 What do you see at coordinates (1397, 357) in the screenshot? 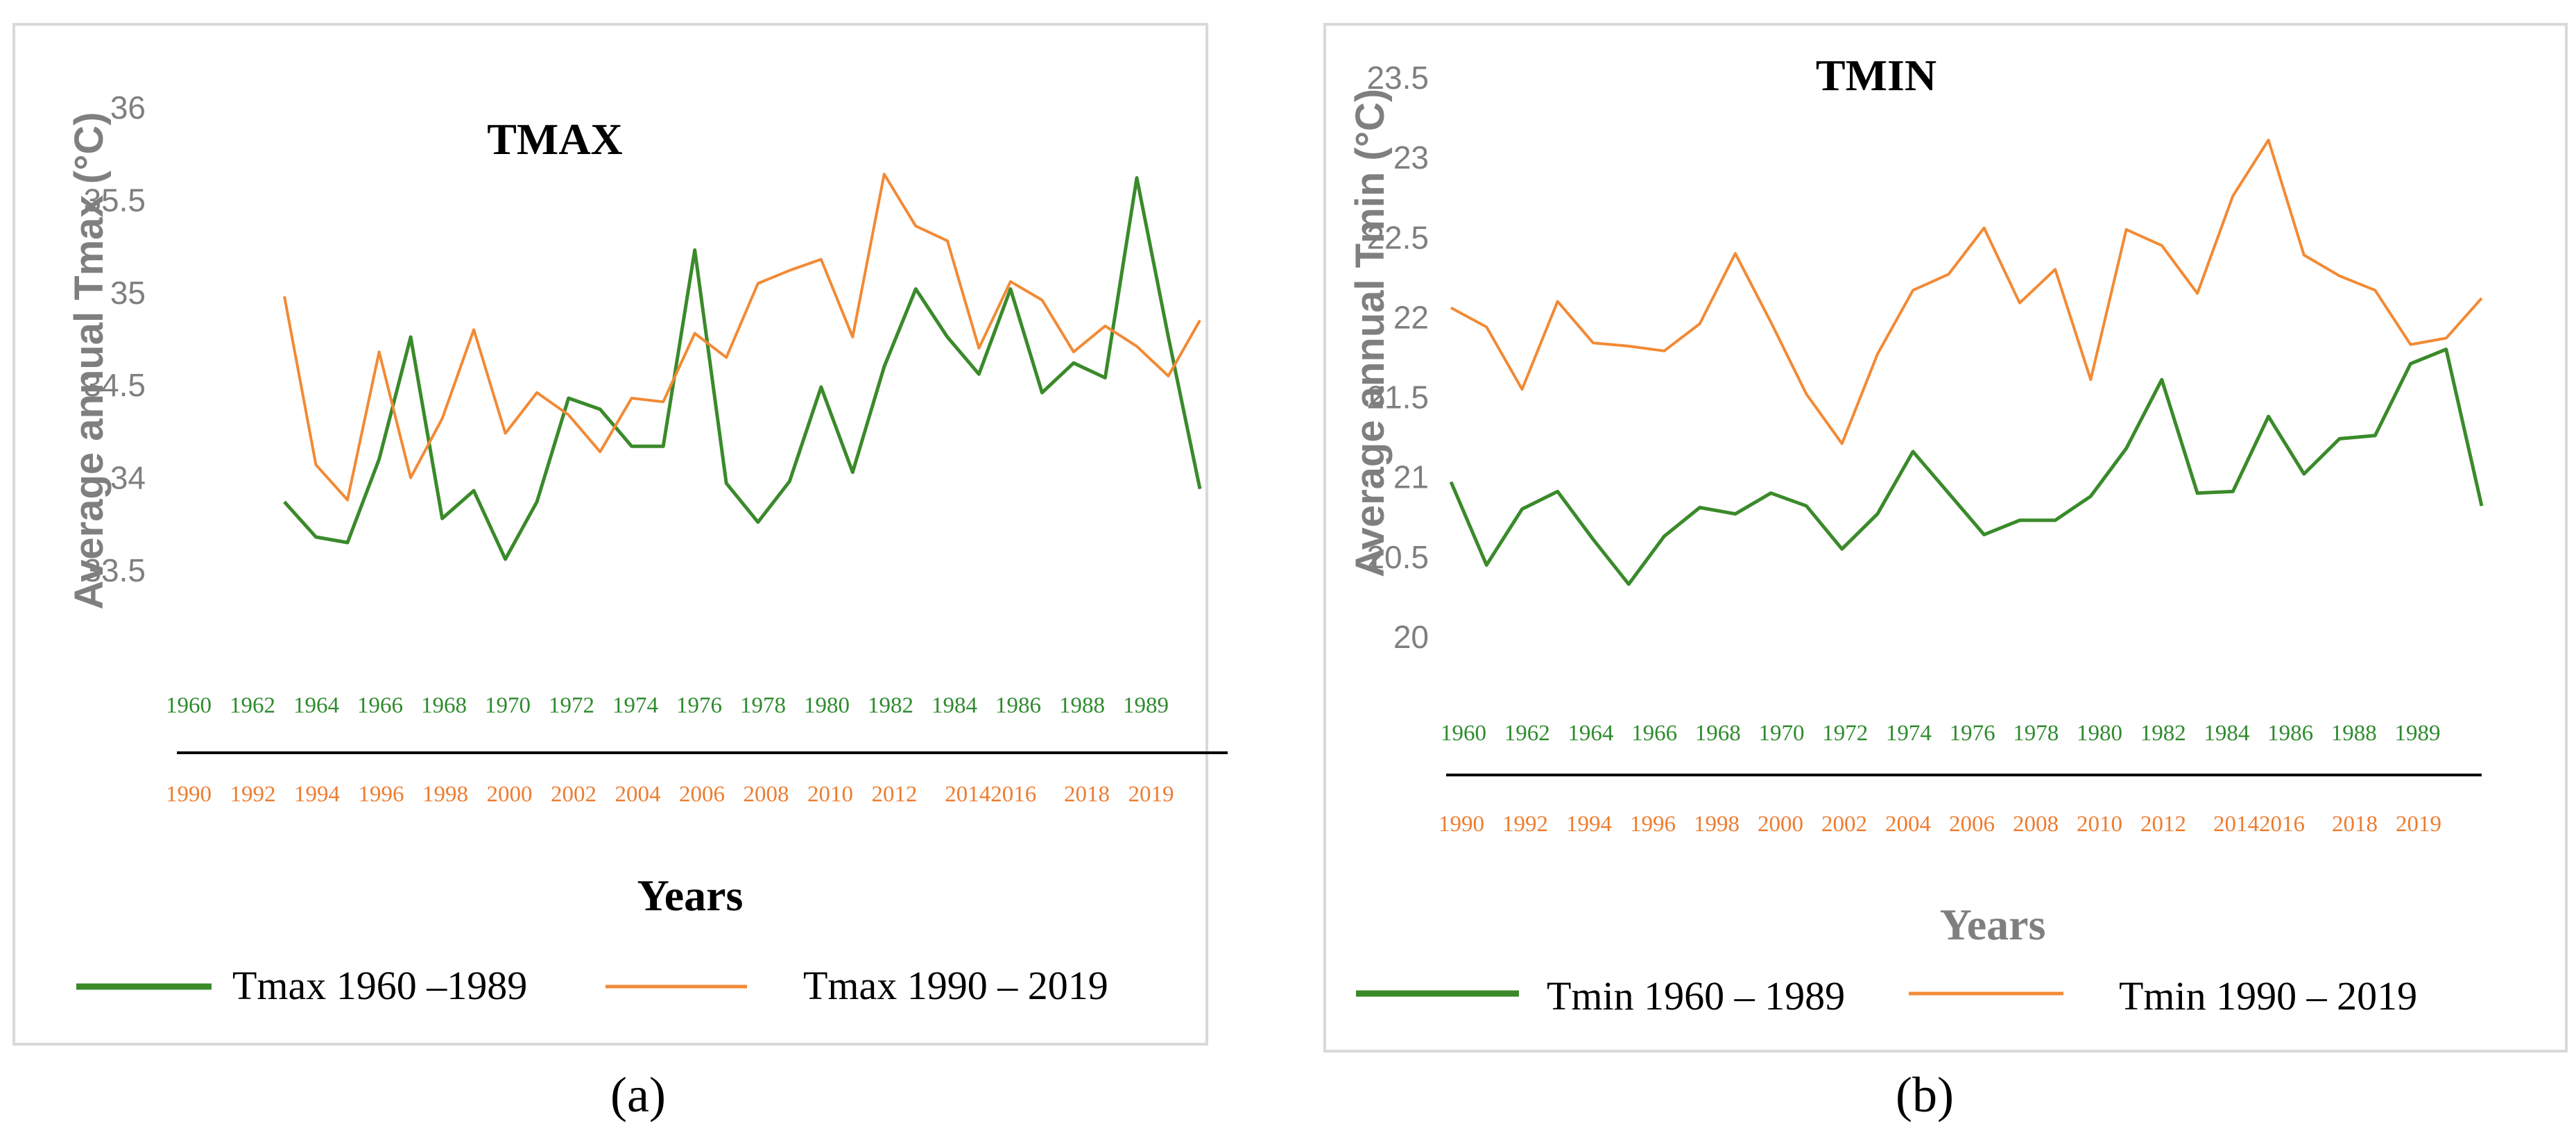
I see `panel-b-y-ticks: 20 20.5 21 21.5 22 22.5 23 23.5` at bounding box center [1397, 357].